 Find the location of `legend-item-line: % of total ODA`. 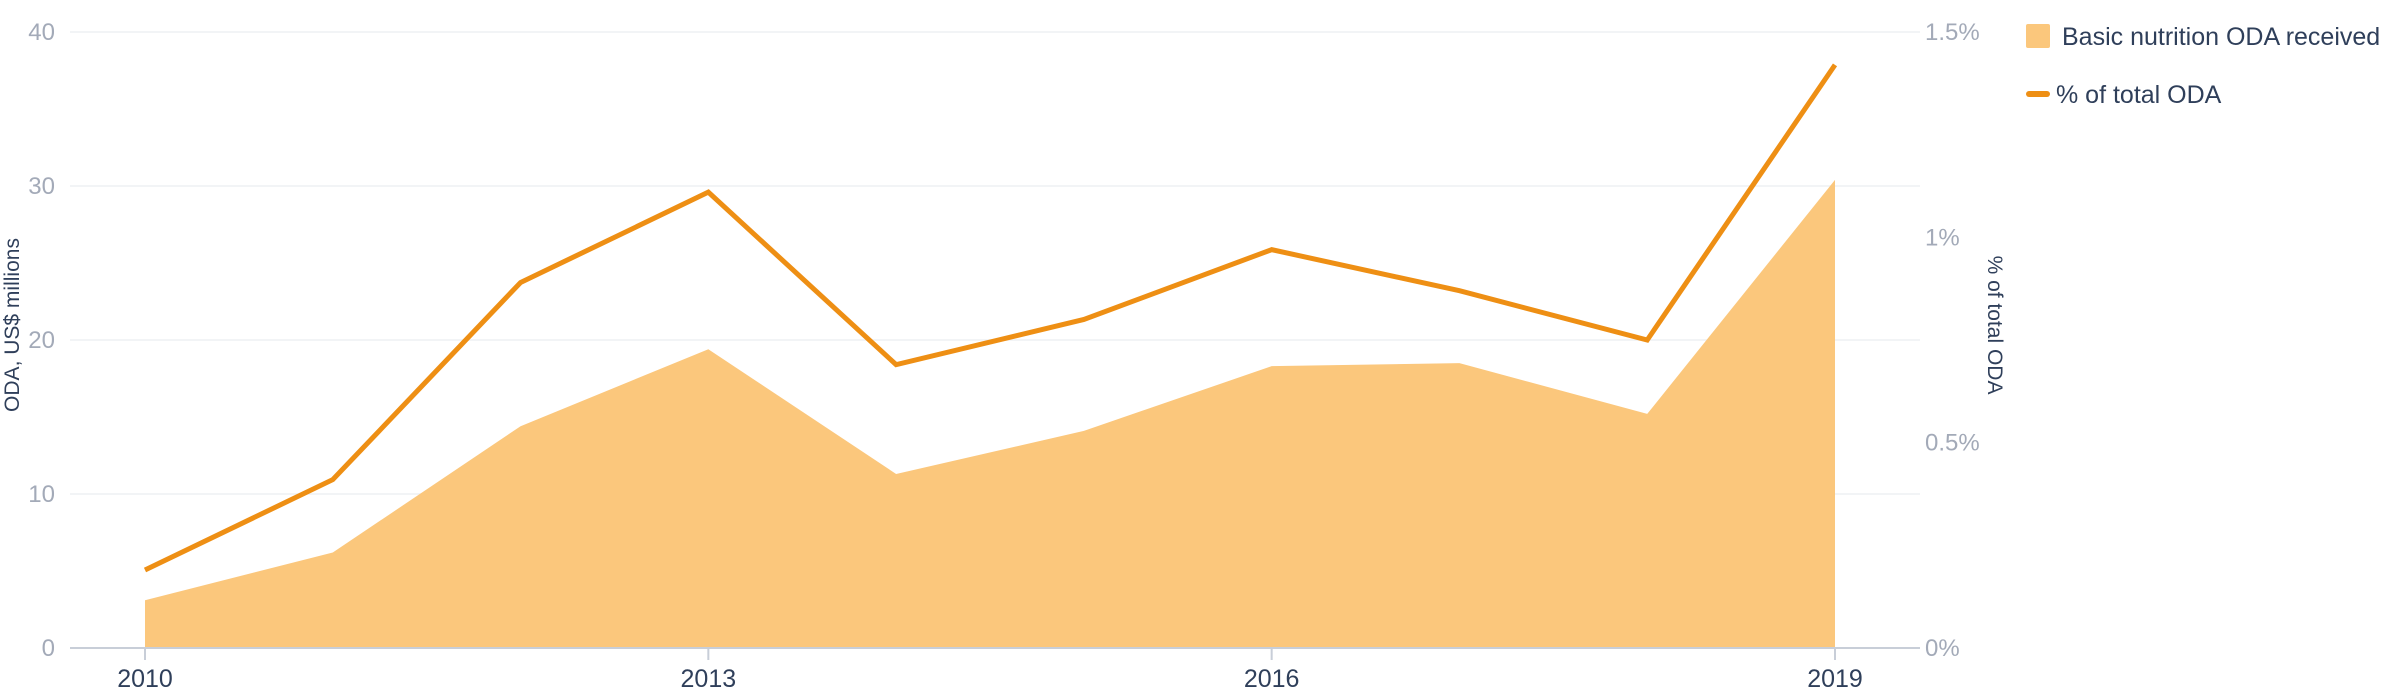

legend-item-line: % of total ODA is located at coordinates (2124, 95).